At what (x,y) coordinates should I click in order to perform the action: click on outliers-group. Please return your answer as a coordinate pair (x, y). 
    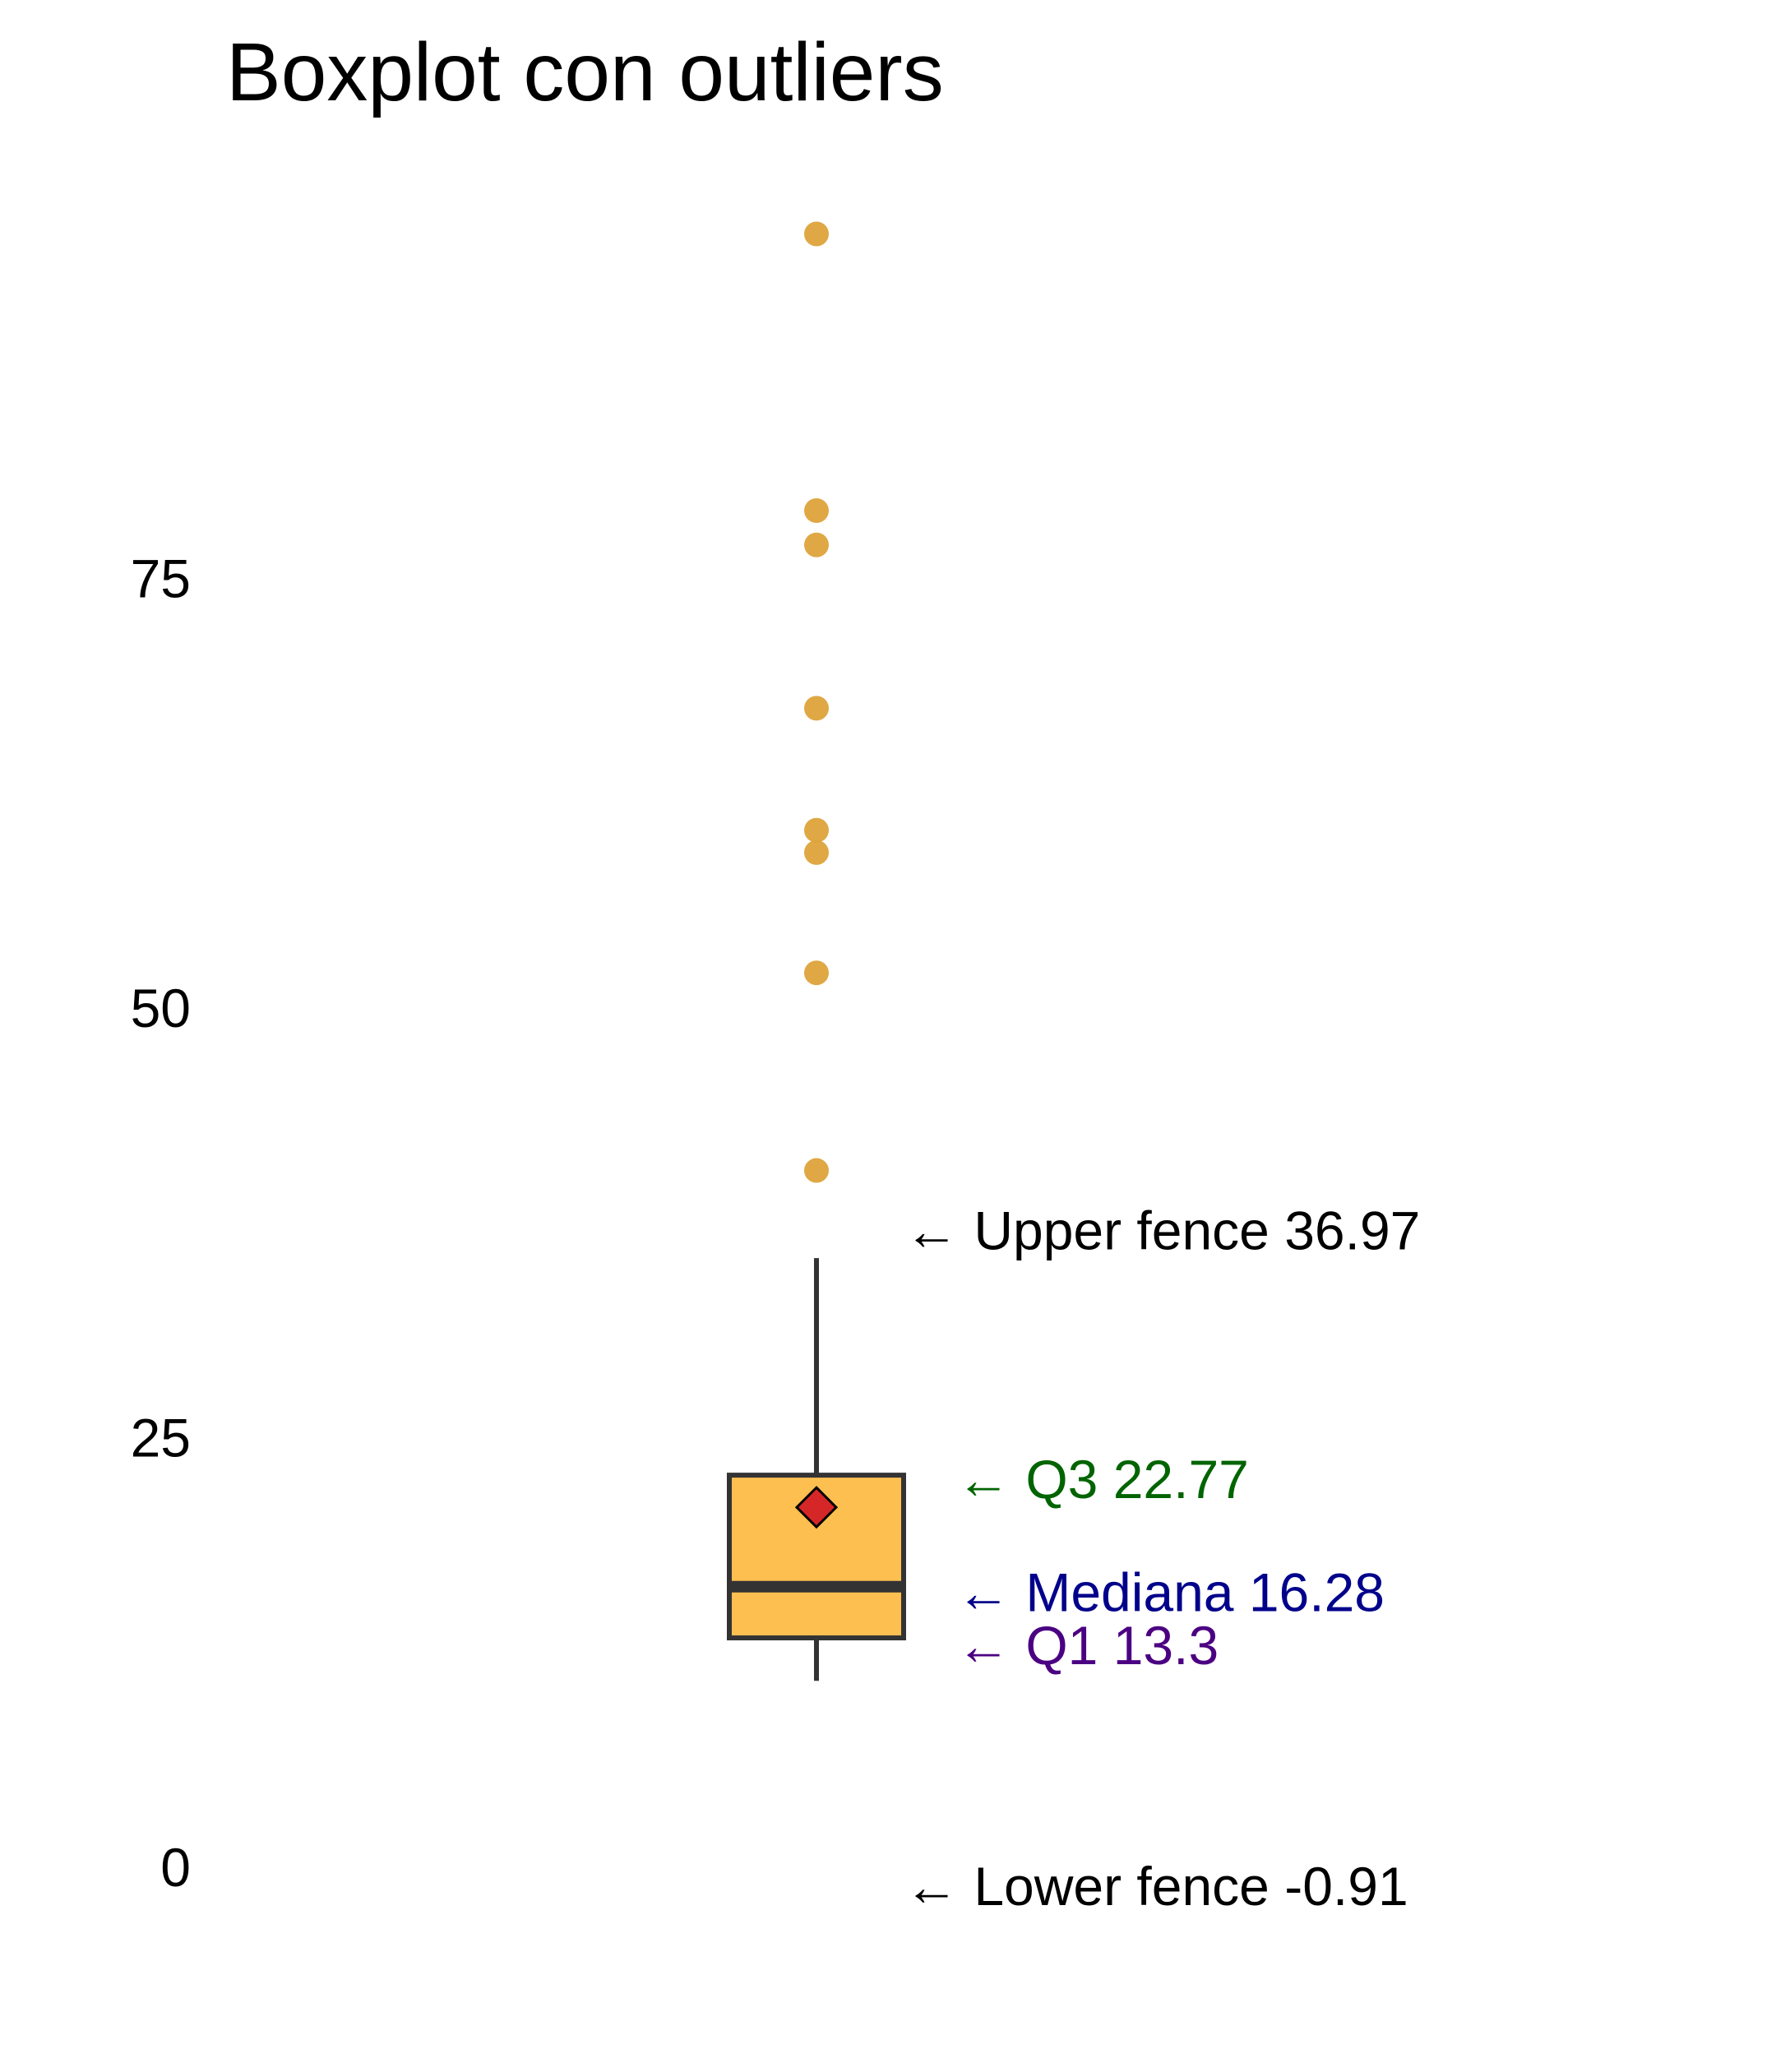
    Looking at the image, I should click on (816, 702).